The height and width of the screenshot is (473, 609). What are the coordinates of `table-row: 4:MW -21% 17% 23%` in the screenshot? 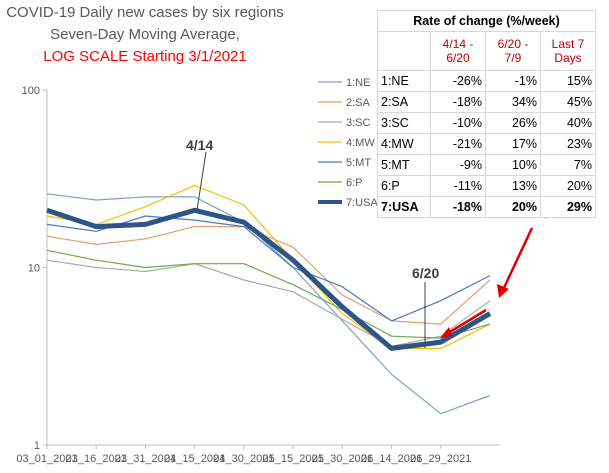 It's located at (486, 144).